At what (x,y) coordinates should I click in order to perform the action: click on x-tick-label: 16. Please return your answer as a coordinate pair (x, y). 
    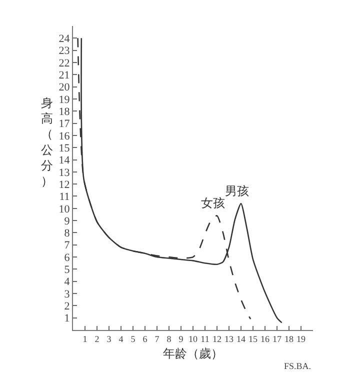
    Looking at the image, I should click on (265, 339).